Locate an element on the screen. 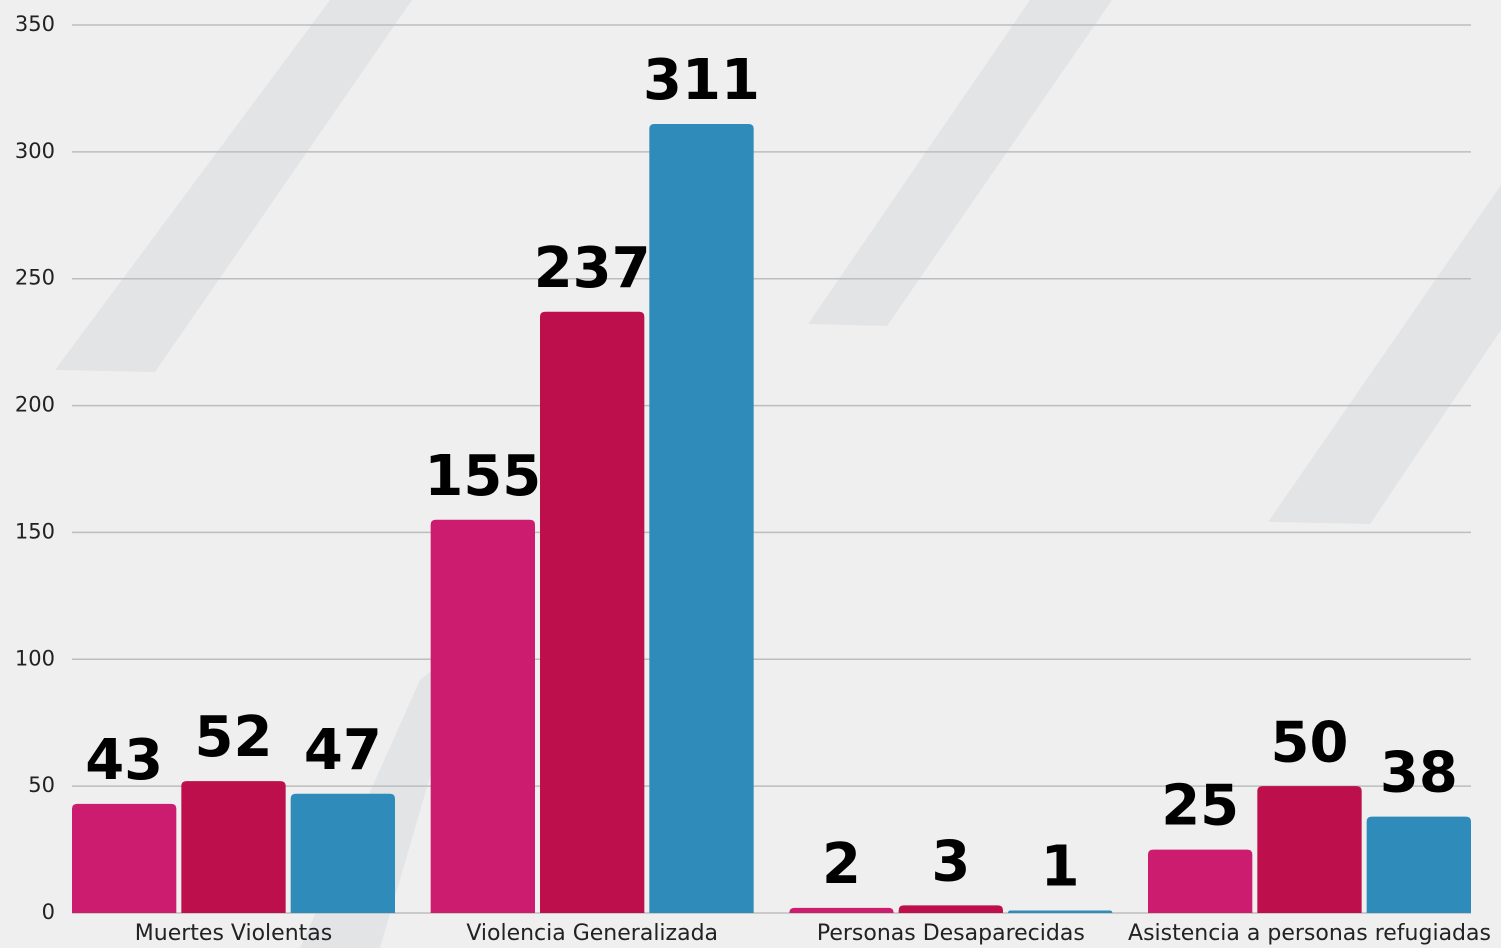 The image size is (1501, 948). y-tick-label: 100 is located at coordinates (35, 658).